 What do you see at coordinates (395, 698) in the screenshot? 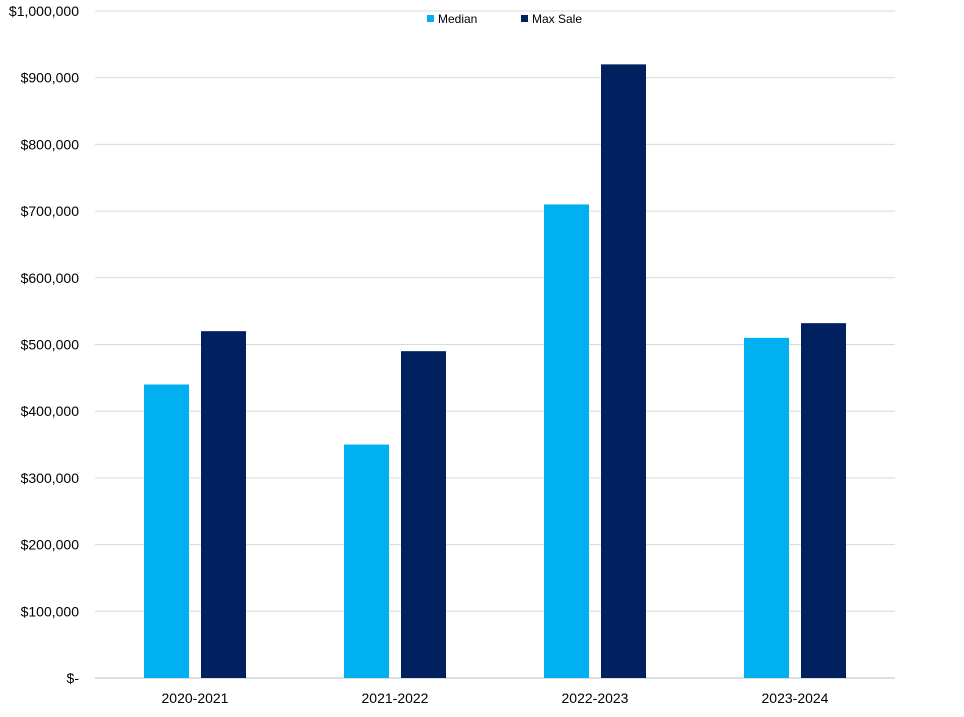
I see `x-tick-label: 2021-2022` at bounding box center [395, 698].